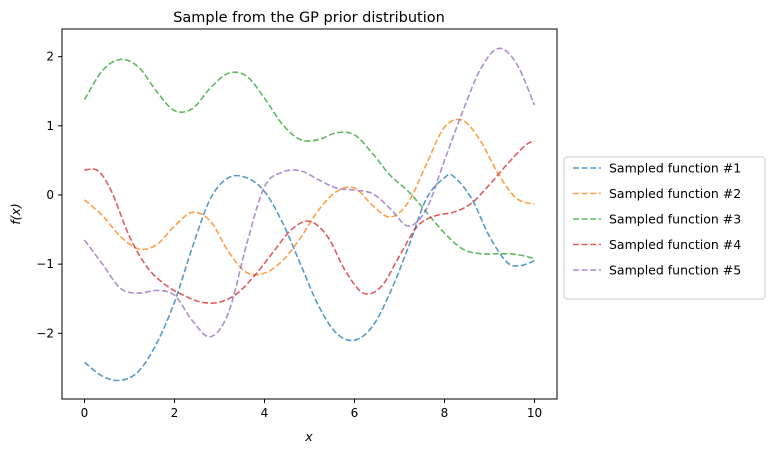 The height and width of the screenshot is (453, 771). I want to click on y-tick-label: 0, so click(50, 195).